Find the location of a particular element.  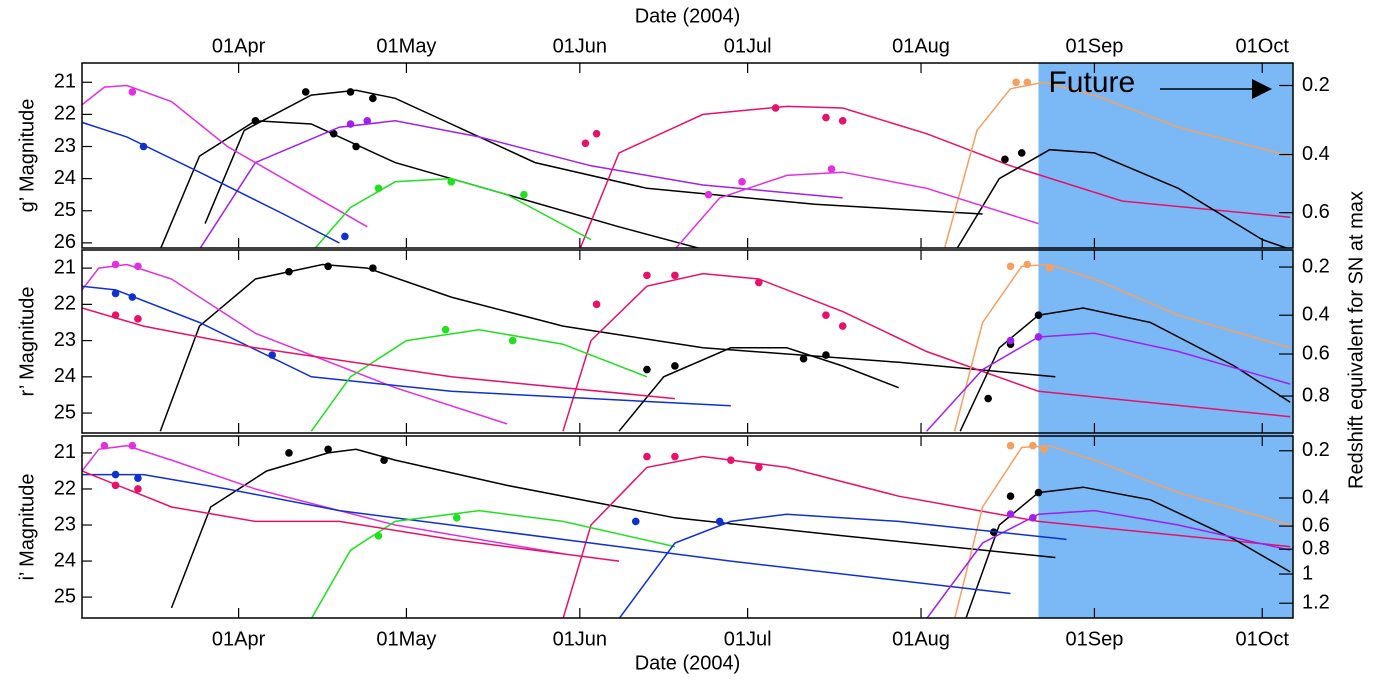

y-tick-label: 26 is located at coordinates (65, 242).